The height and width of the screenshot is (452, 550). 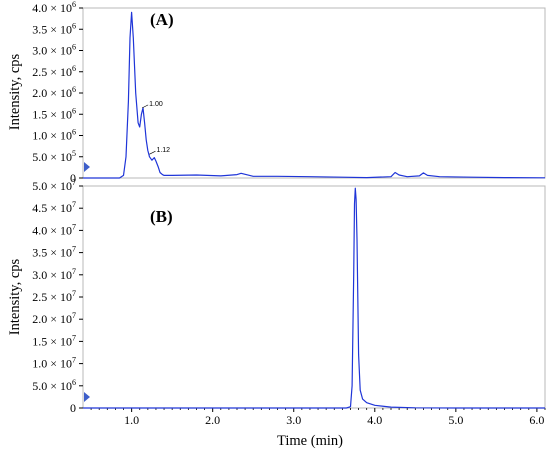 I want to click on x-axis-title: Time (min), so click(x=310, y=441).